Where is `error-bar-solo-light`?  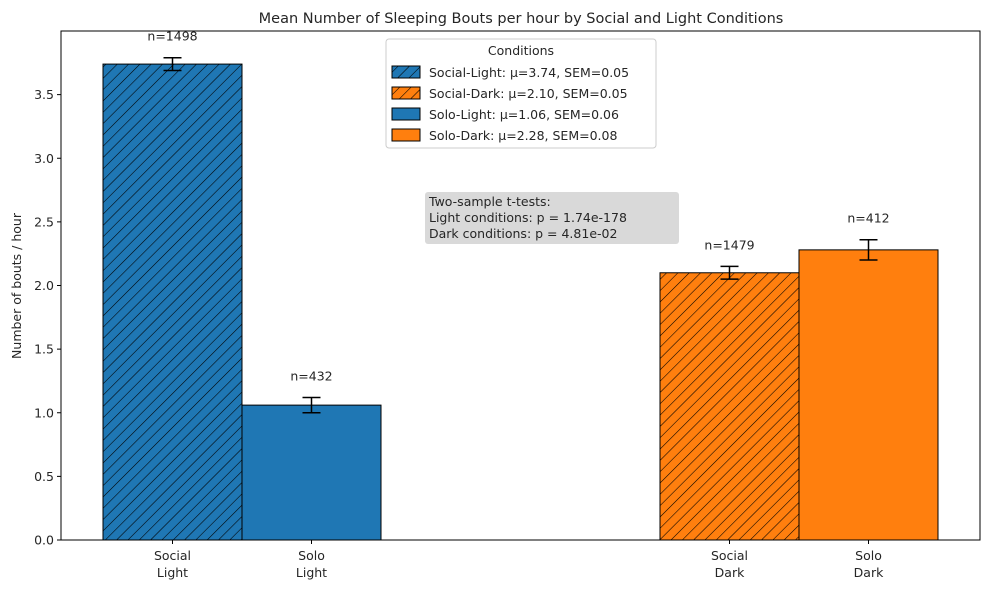
error-bar-solo-light is located at coordinates (311, 405).